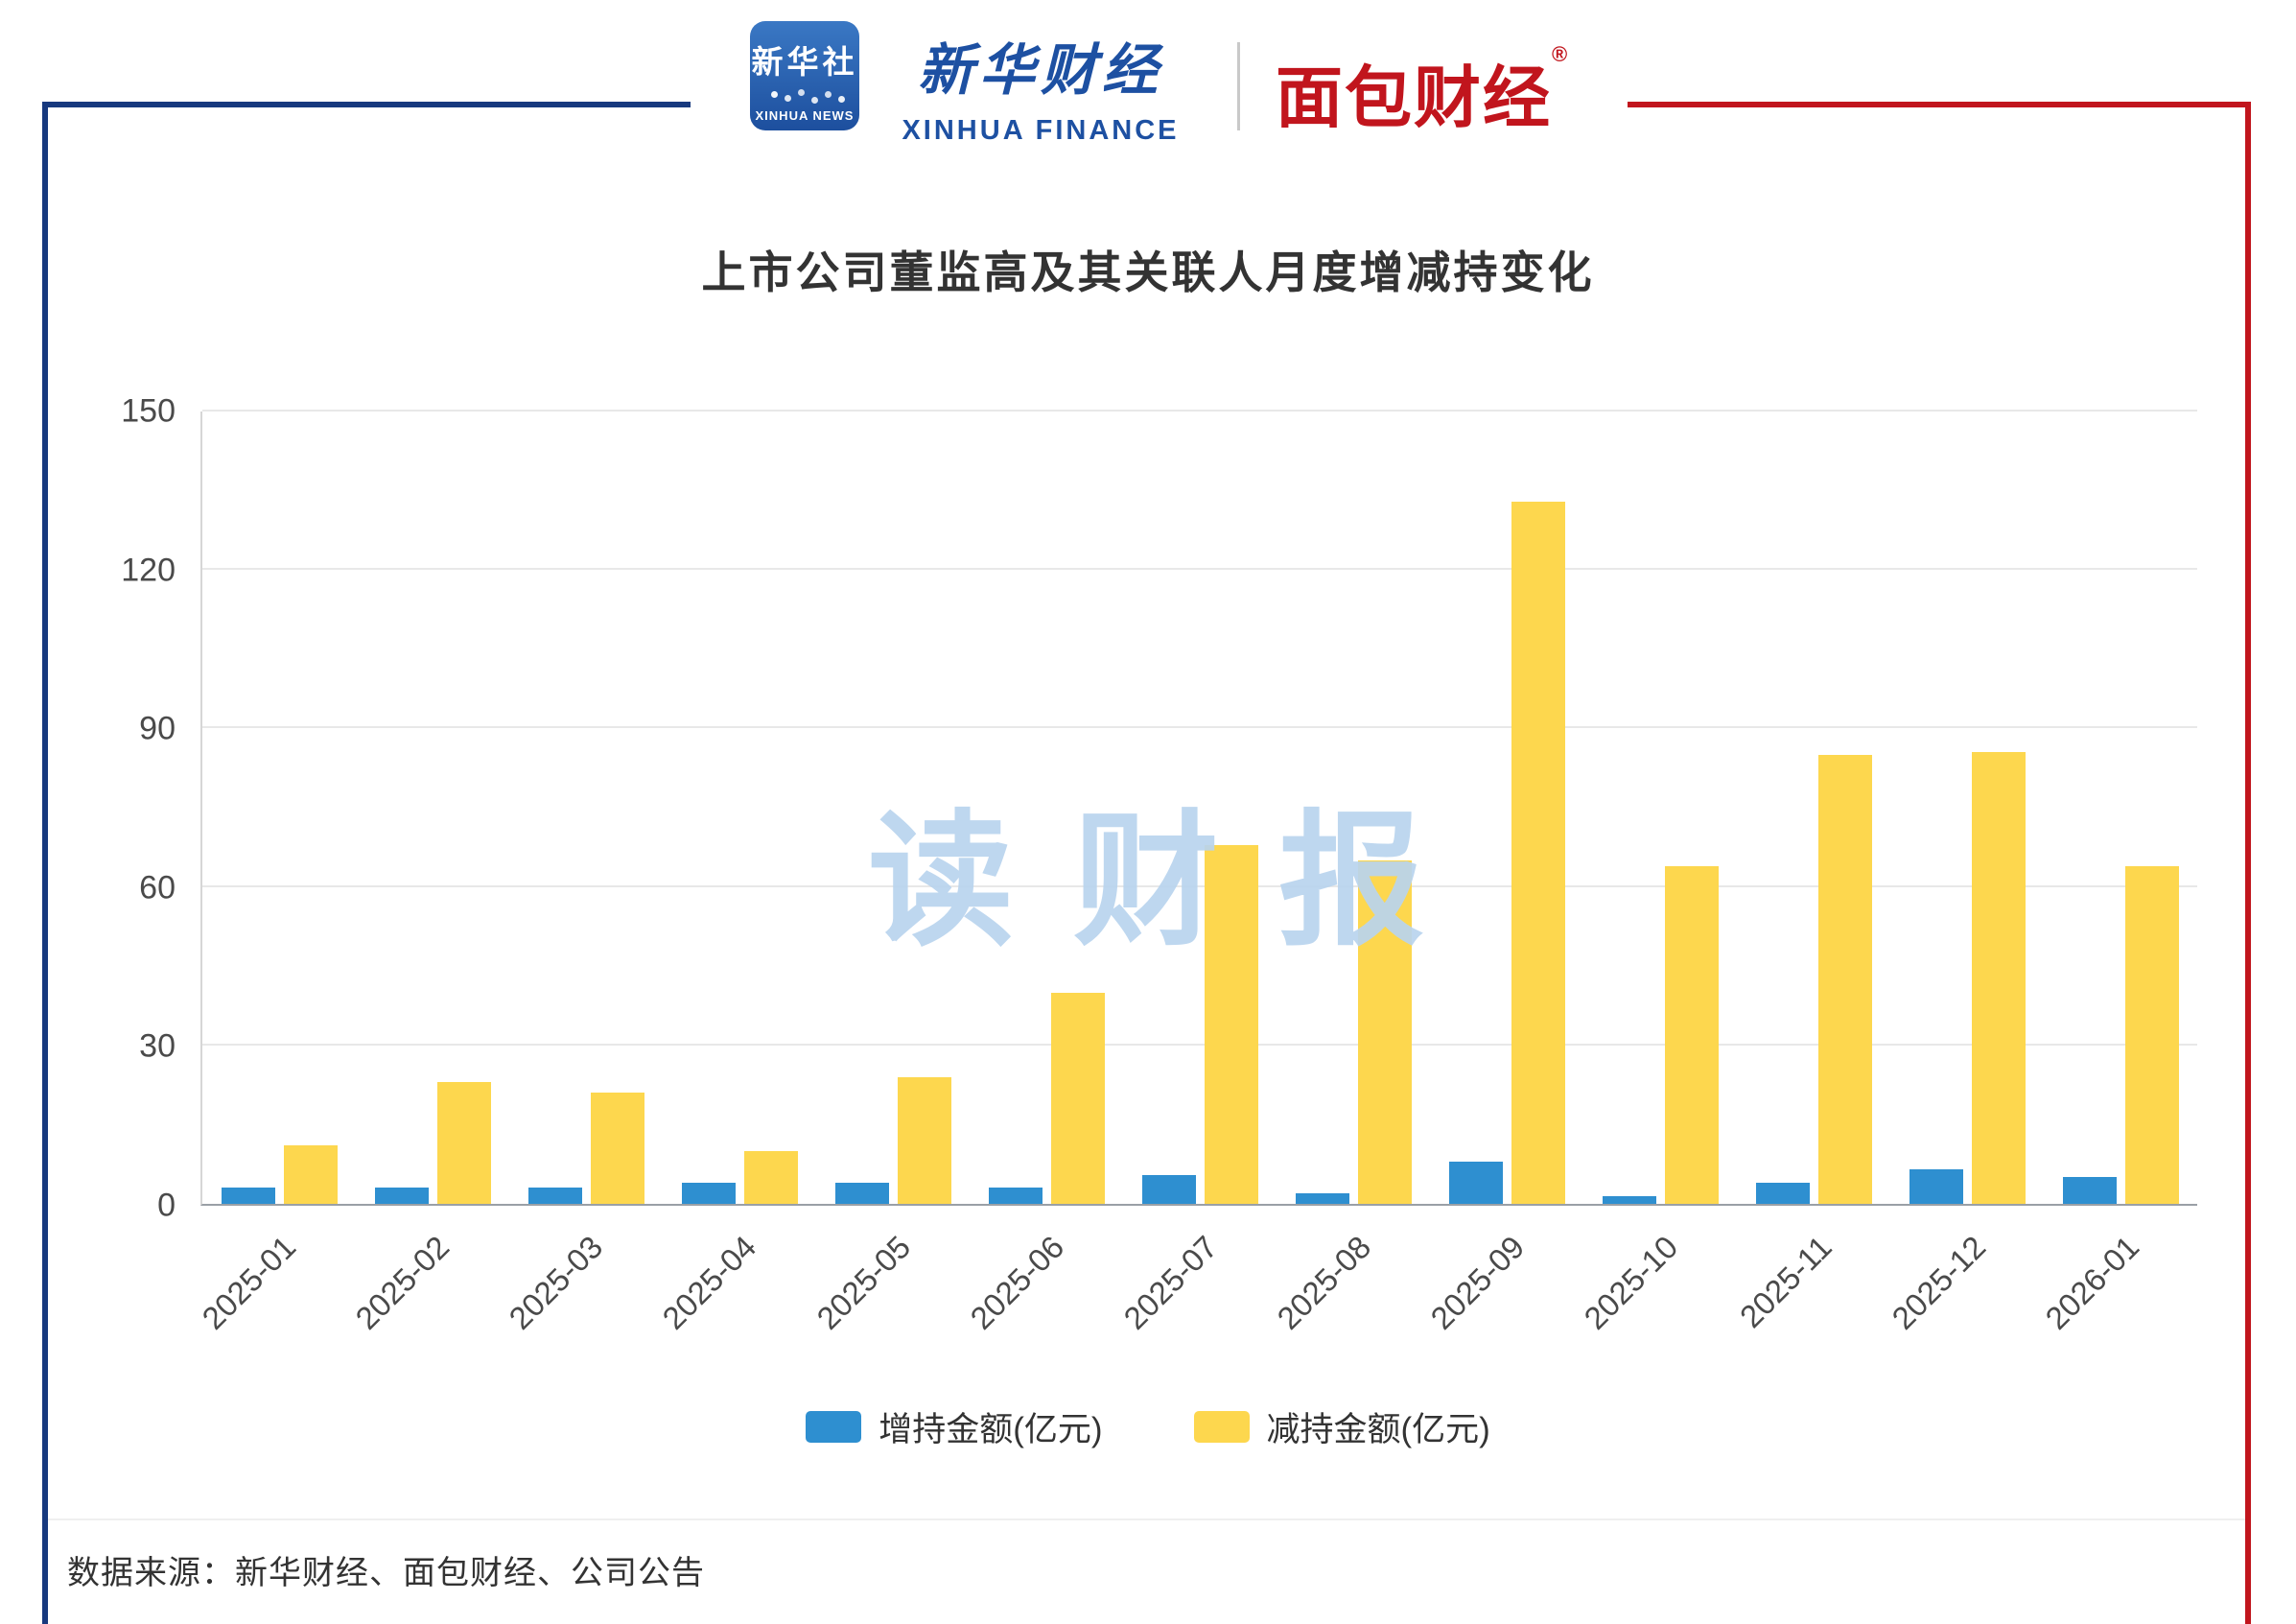 This screenshot has width=2296, height=1624. What do you see at coordinates (834, 1427) in the screenshot?
I see `legend-swatch-increase` at bounding box center [834, 1427].